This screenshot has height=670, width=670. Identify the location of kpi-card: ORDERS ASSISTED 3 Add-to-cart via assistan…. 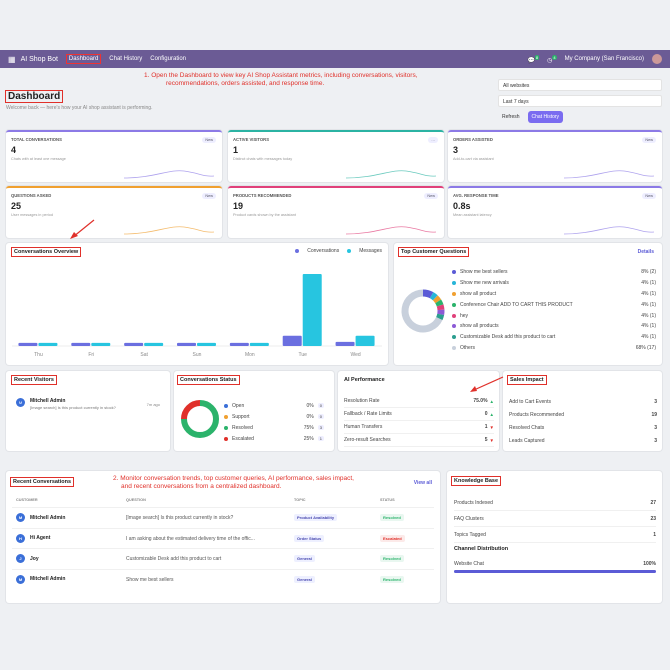
(555, 156).